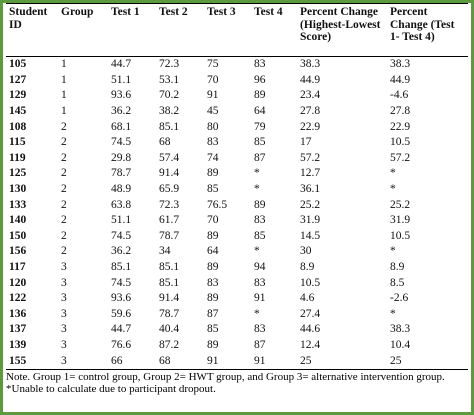 The image size is (474, 415). Describe the element at coordinates (165, 251) in the screenshot. I see `table-cell: 34` at that location.